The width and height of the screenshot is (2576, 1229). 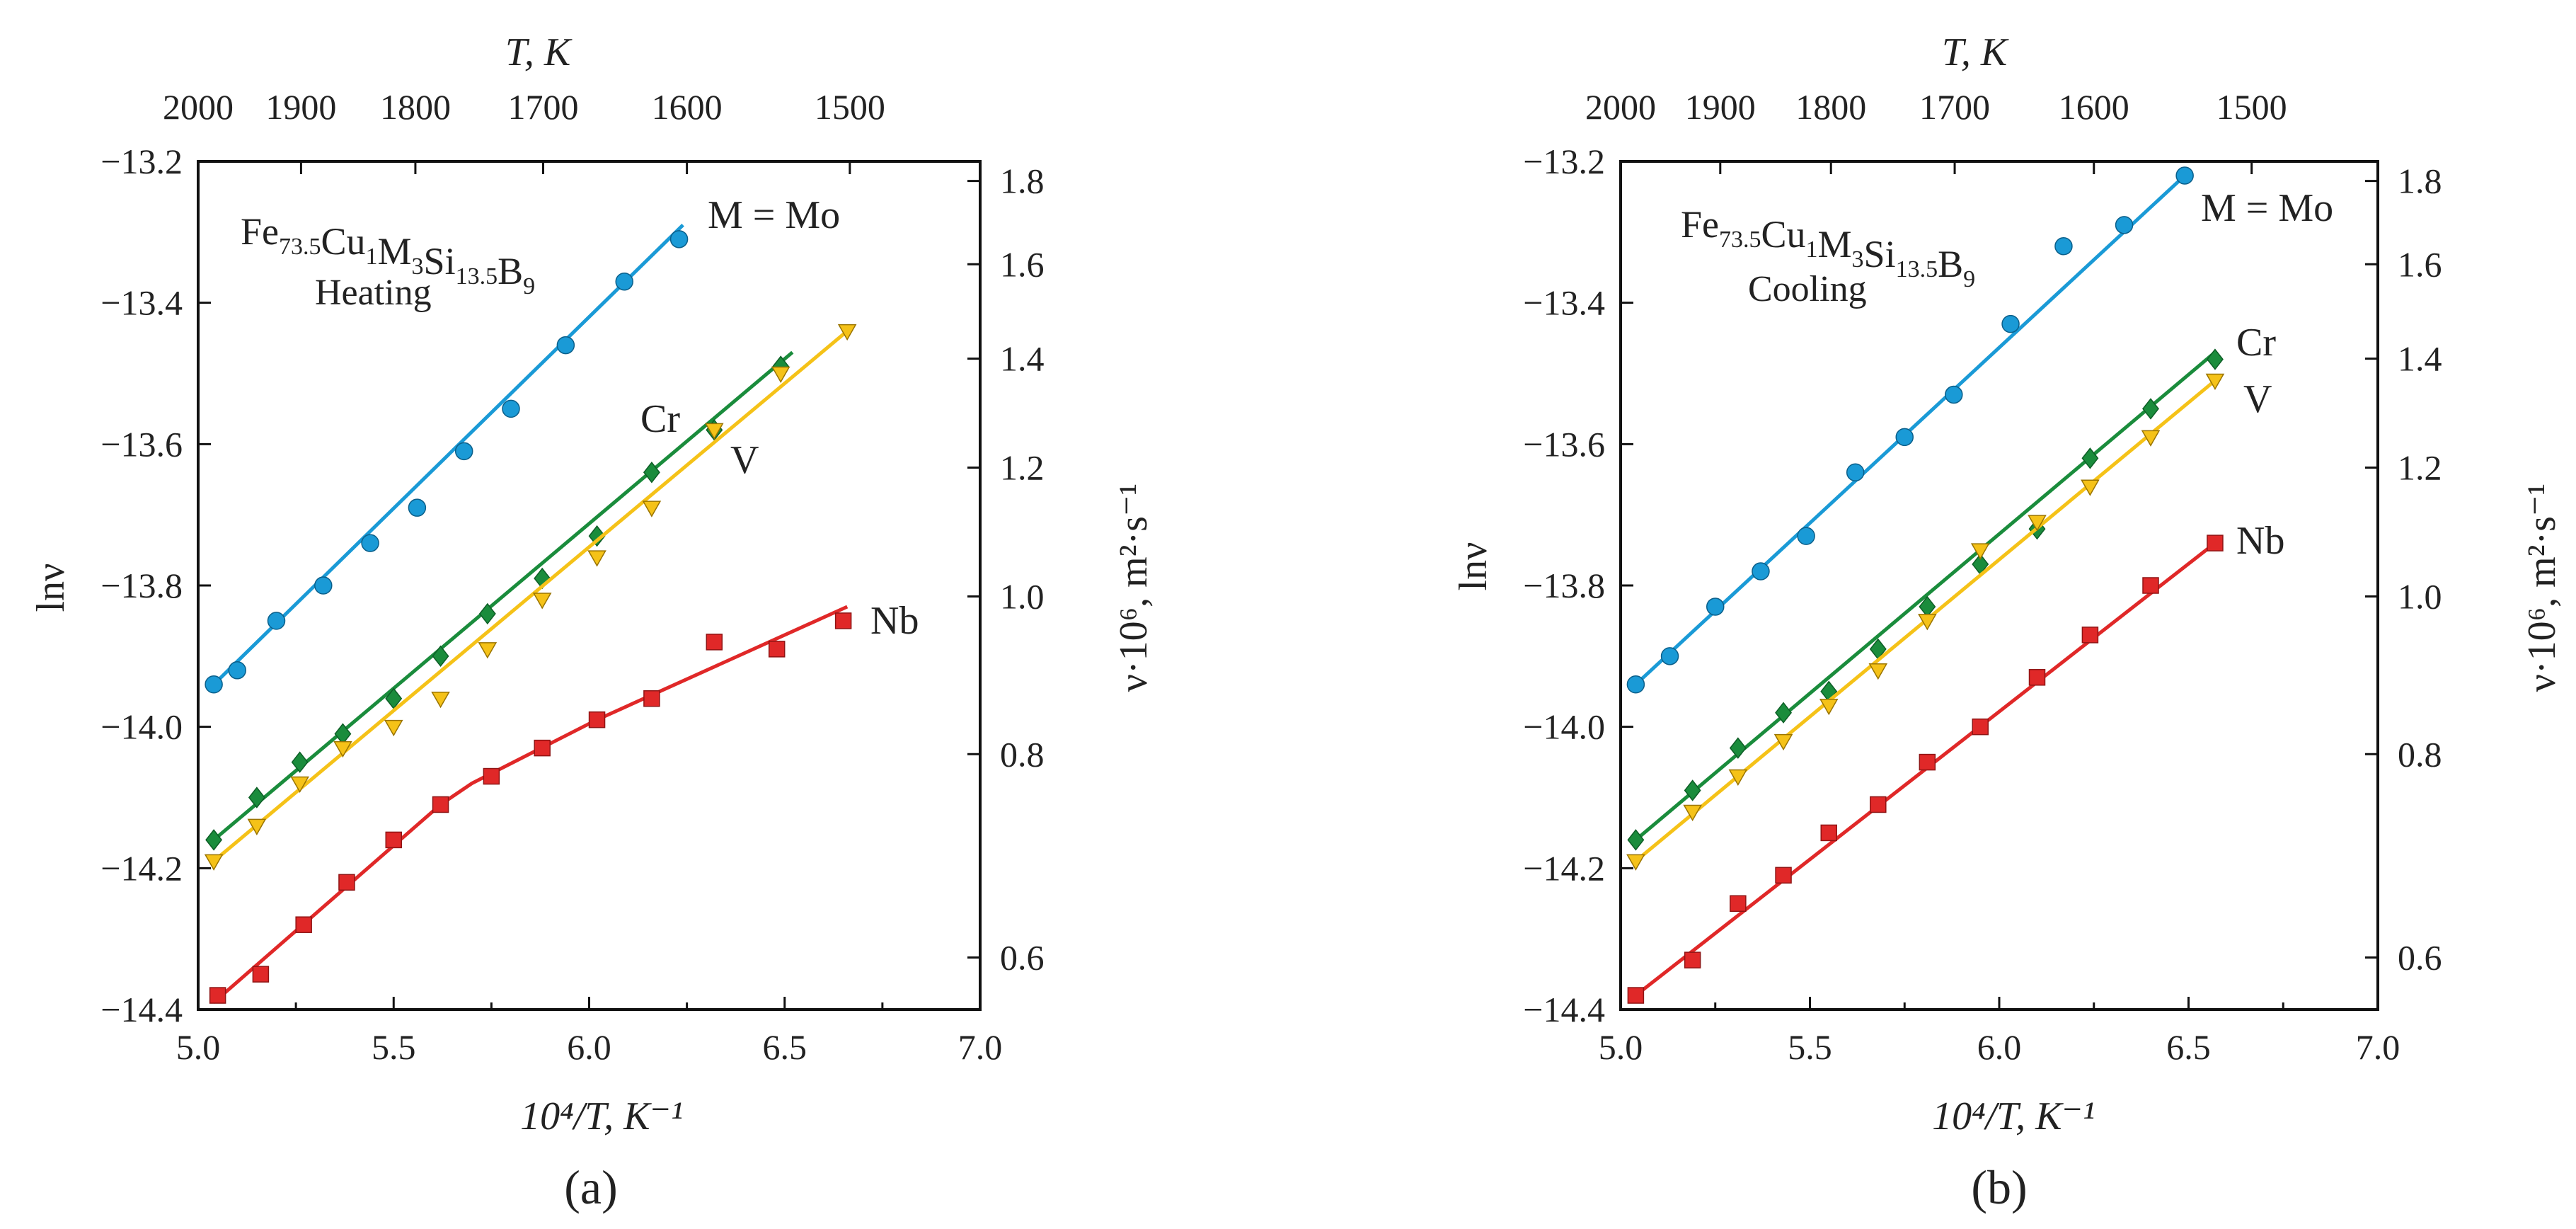 What do you see at coordinates (440, 261) in the screenshot?
I see `formula-element: Si` at bounding box center [440, 261].